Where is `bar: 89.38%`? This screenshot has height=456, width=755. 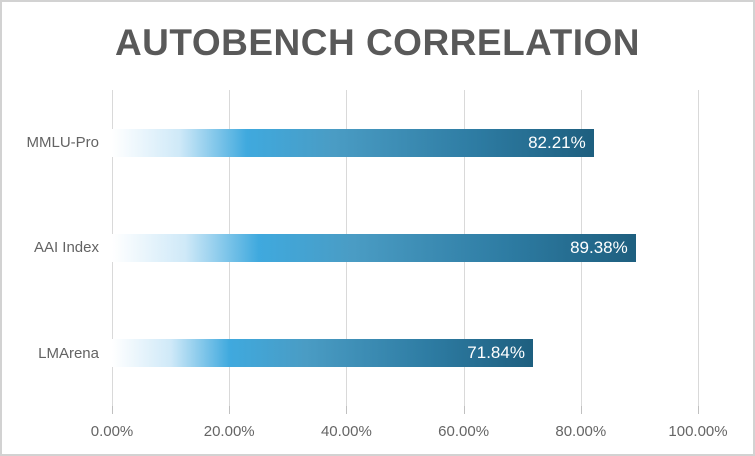 bar: 89.38% is located at coordinates (374, 247).